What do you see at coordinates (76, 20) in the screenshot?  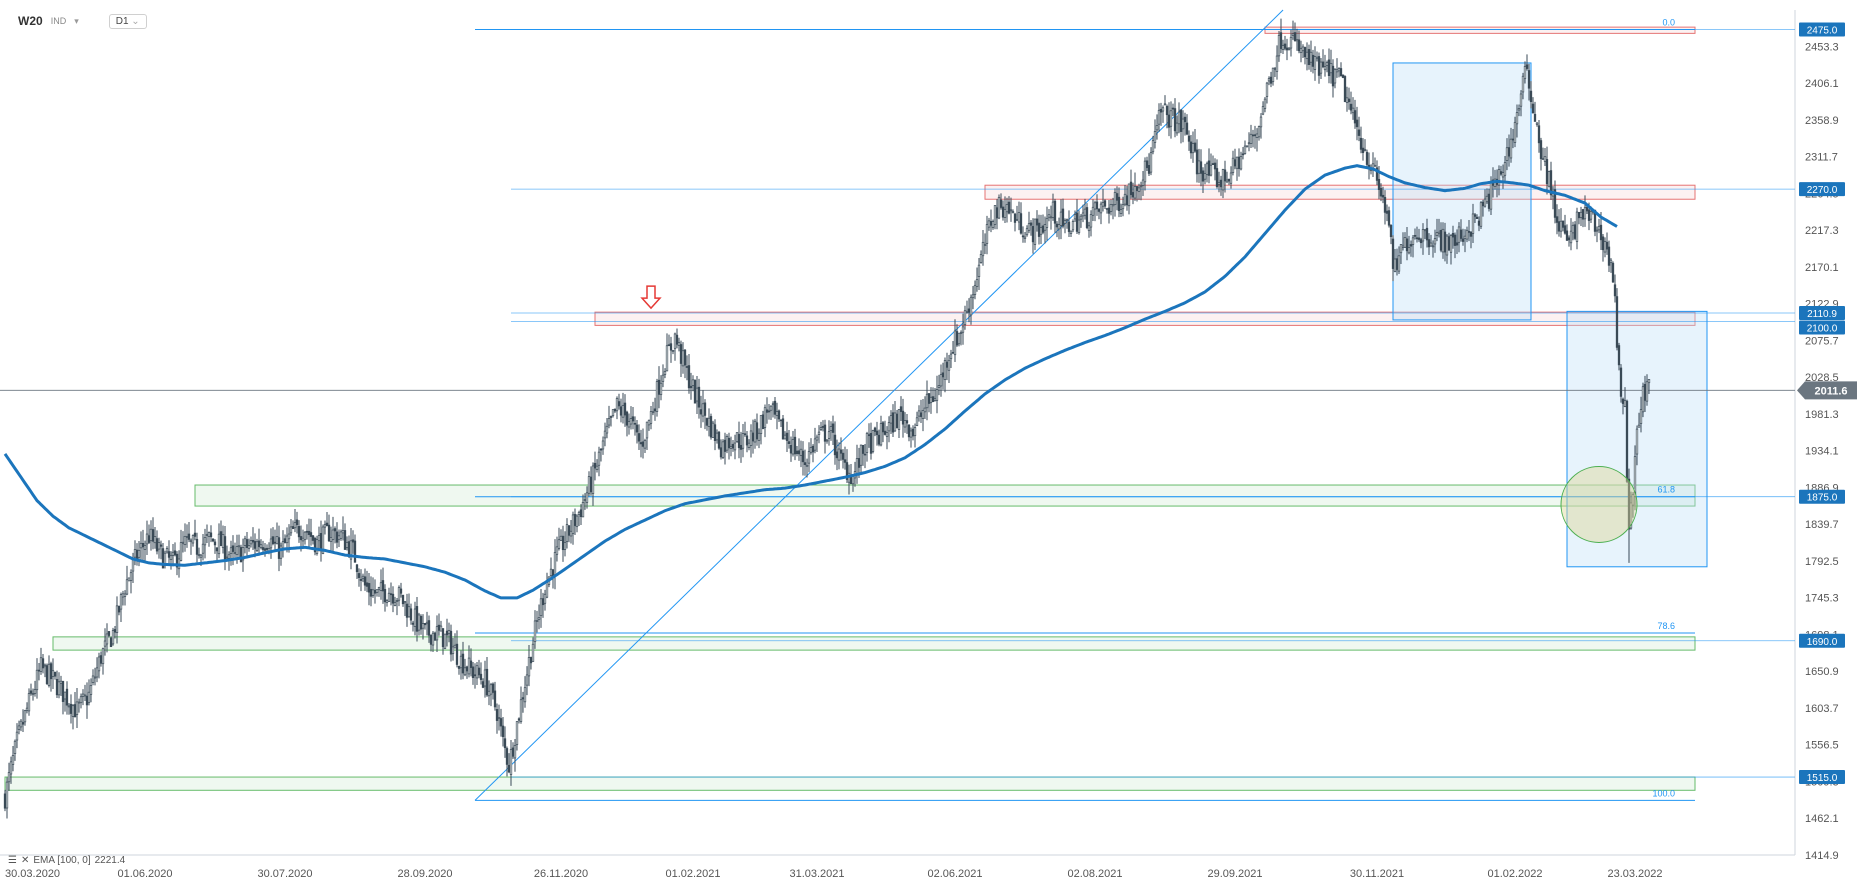 I see `chevron-down-icon: ▾` at bounding box center [76, 20].